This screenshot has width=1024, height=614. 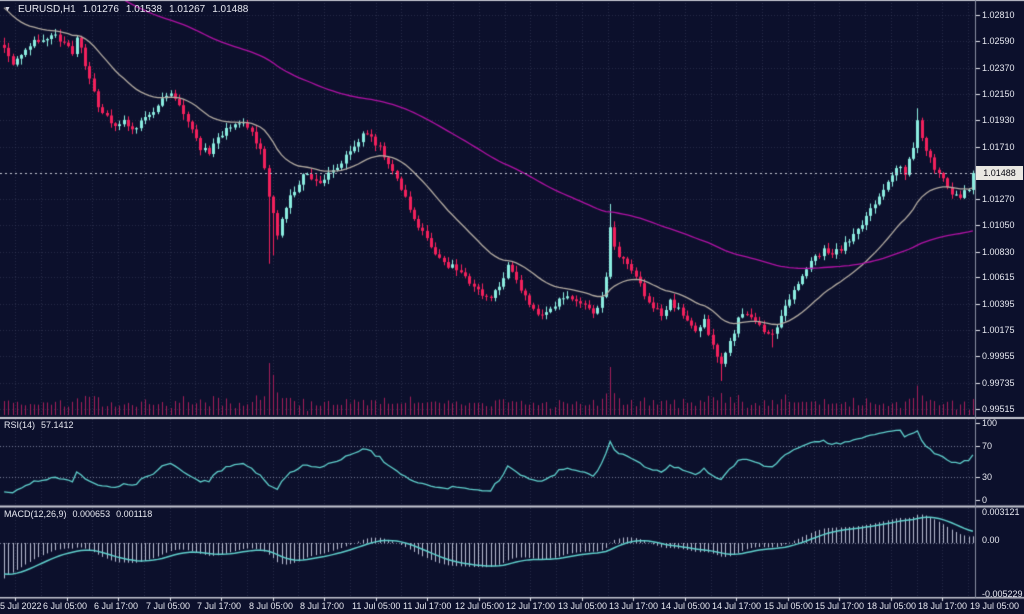 What do you see at coordinates (168, 606) in the screenshot?
I see `time-axis-label: 7 Jul 05:00` at bounding box center [168, 606].